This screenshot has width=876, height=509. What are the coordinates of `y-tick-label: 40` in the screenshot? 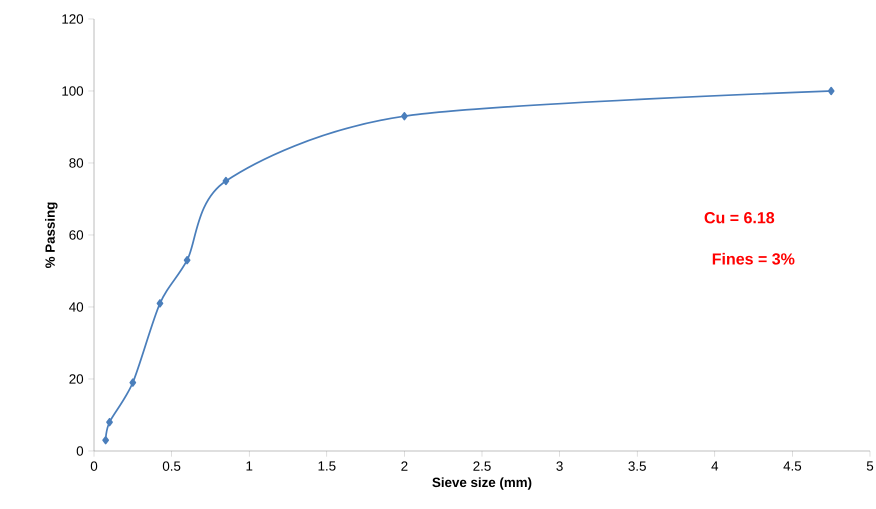 It's located at (76, 307).